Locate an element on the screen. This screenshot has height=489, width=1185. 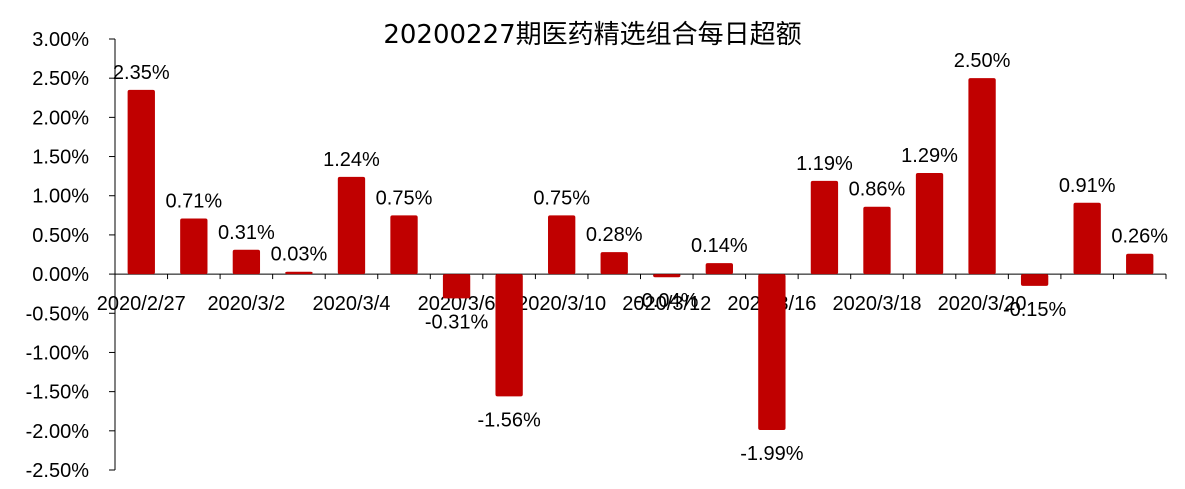
data-label: 0.31% is located at coordinates (246, 233).